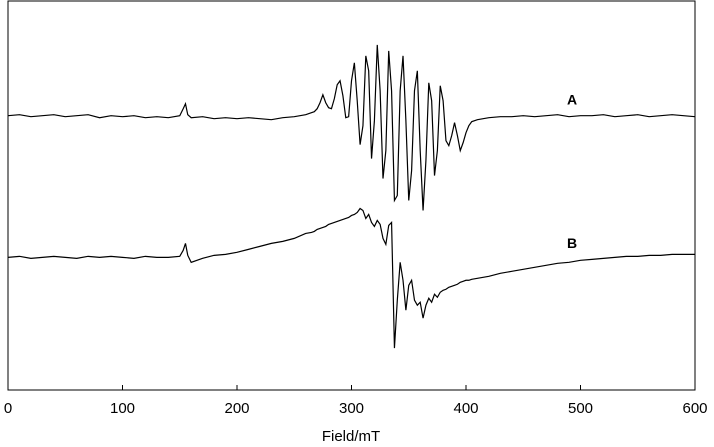 The image size is (714, 447). I want to click on x-tick-label: 500, so click(580, 408).